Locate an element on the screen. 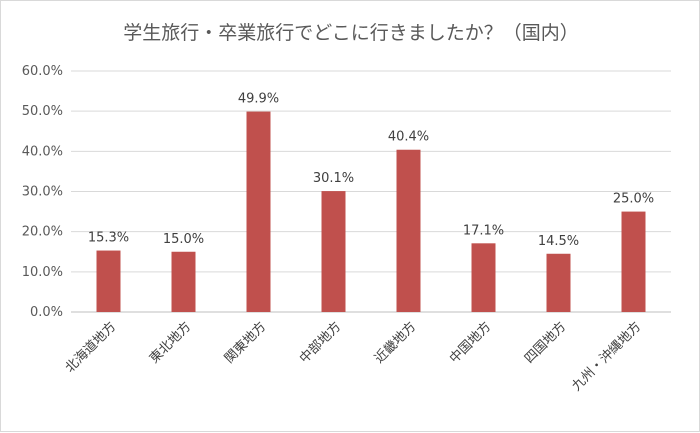 The image size is (700, 433). category-label: 北海道地方 is located at coordinates (90, 347).